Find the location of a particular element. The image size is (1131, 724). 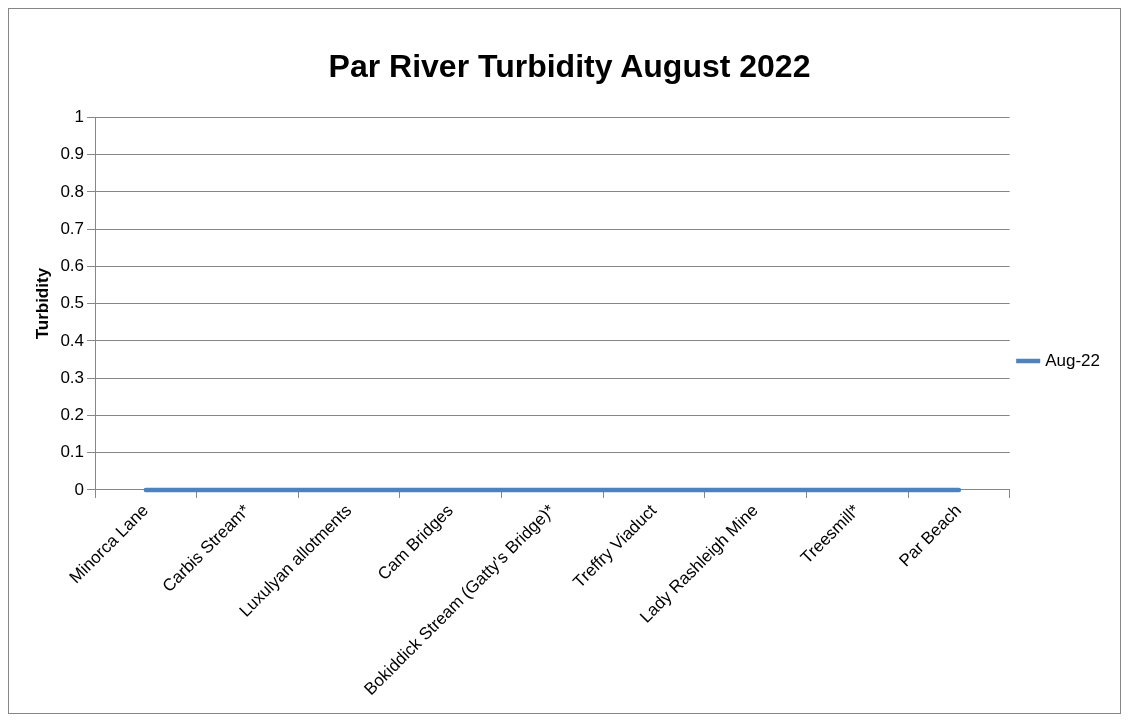

y-tick-label: 0.7 is located at coordinates (72, 228).